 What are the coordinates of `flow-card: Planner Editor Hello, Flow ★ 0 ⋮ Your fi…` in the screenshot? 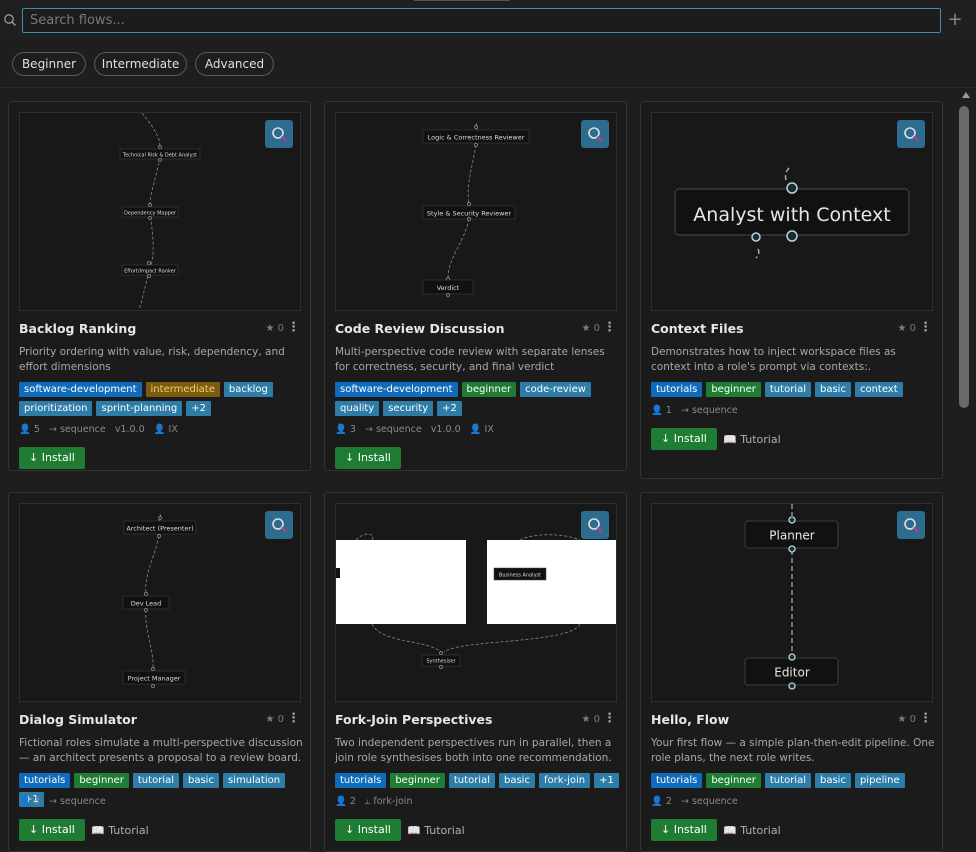 It's located at (791, 672).